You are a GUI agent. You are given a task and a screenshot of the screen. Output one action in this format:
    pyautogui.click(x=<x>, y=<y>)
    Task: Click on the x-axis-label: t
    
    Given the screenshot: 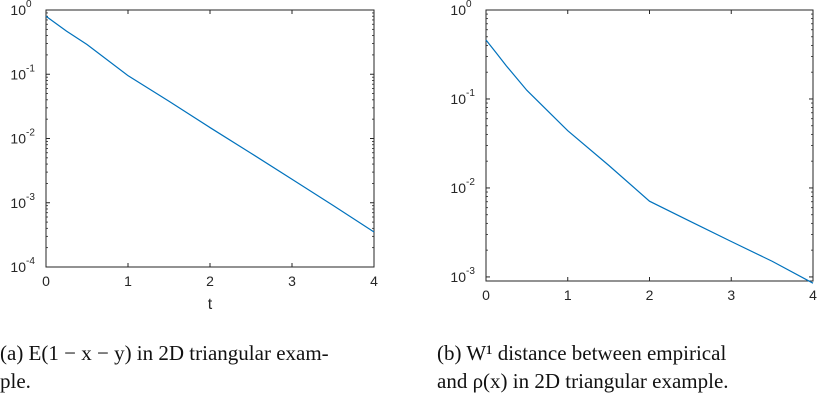 What is the action you would take?
    pyautogui.click(x=210, y=304)
    